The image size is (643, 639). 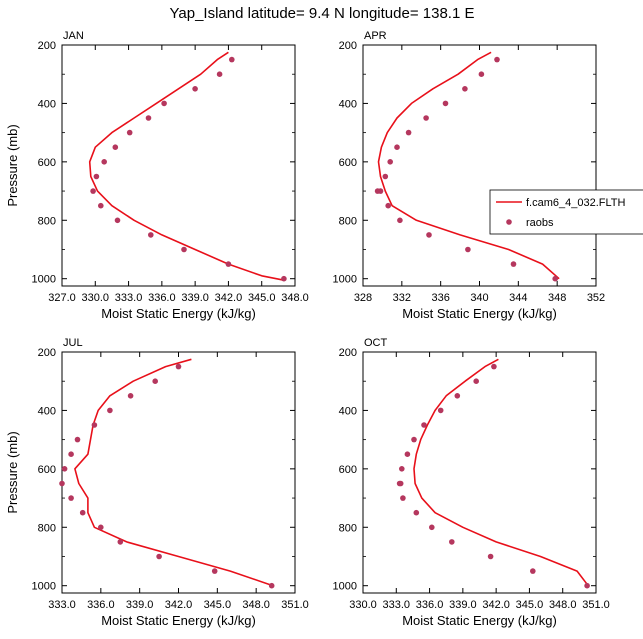 What do you see at coordinates (463, 605) in the screenshot?
I see `x-tick-label: 339.0` at bounding box center [463, 605].